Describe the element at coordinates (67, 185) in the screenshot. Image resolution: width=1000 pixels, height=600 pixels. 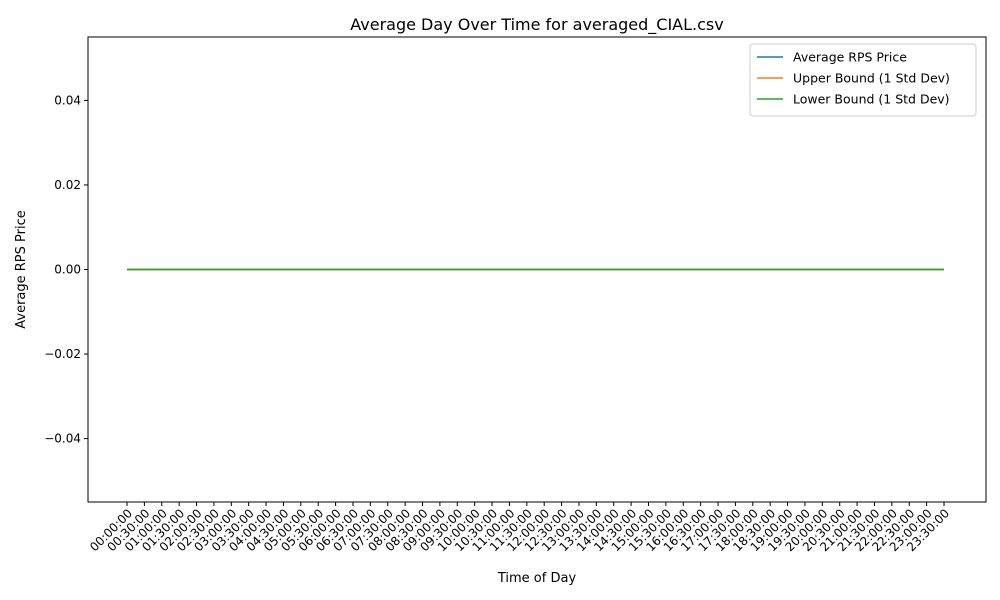
I see `y-tick-label: 0.02` at that location.